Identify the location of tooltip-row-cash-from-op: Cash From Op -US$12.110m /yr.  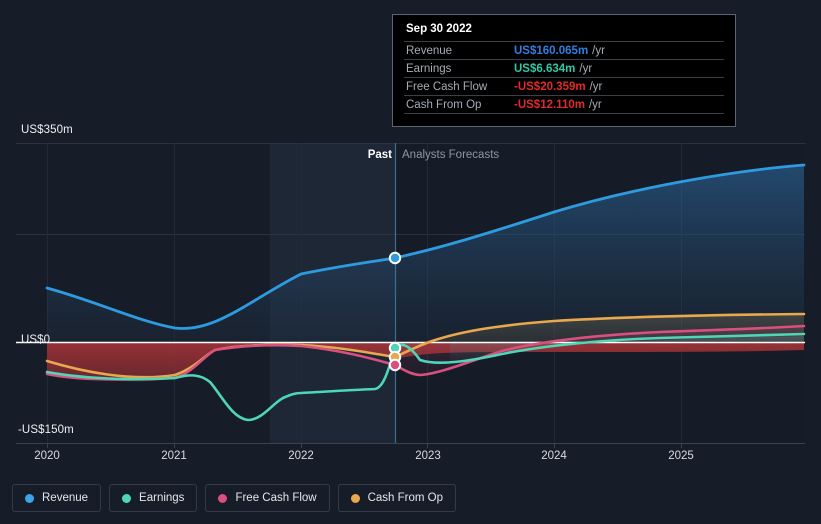
(564, 104).